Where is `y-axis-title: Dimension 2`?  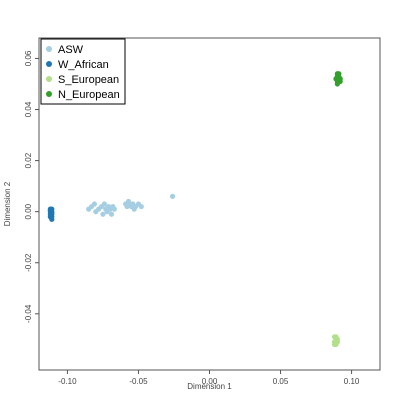 y-axis-title: Dimension 2 is located at coordinates (7, 203).